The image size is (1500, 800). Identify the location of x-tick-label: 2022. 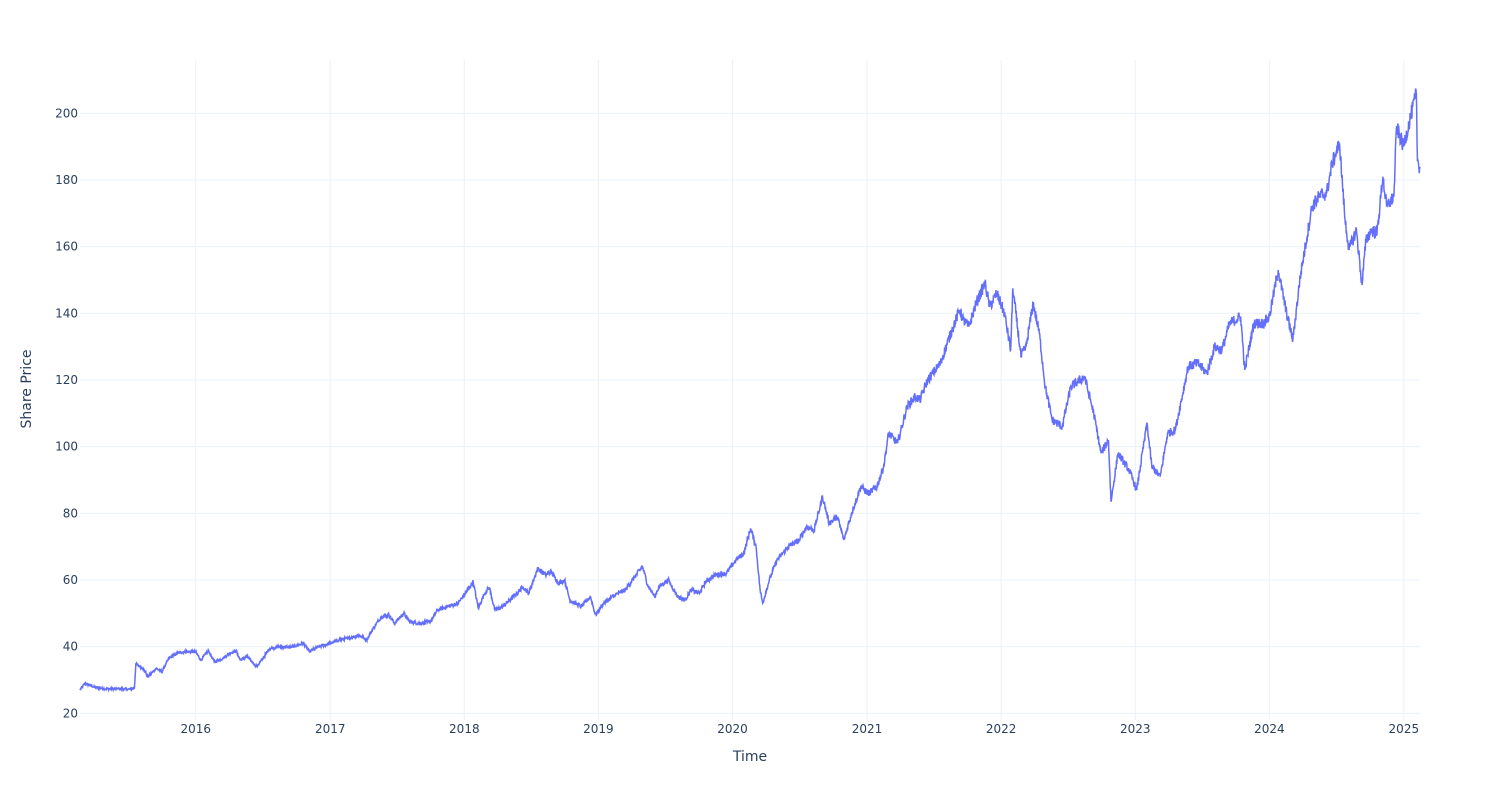
(1001, 729).